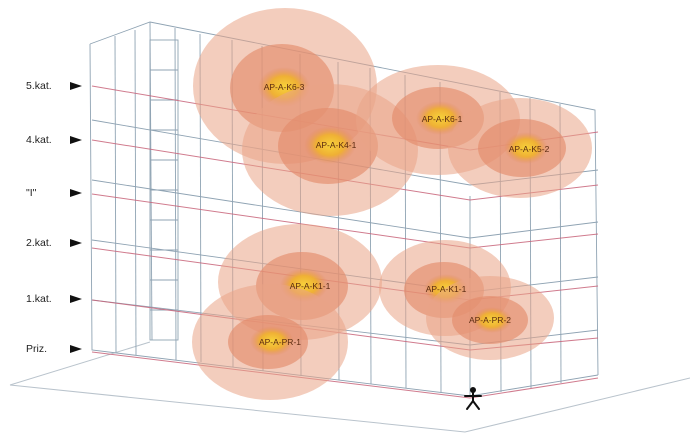 This screenshot has height=436, width=690. I want to click on floor-label-text: 5.kat., so click(39, 86).